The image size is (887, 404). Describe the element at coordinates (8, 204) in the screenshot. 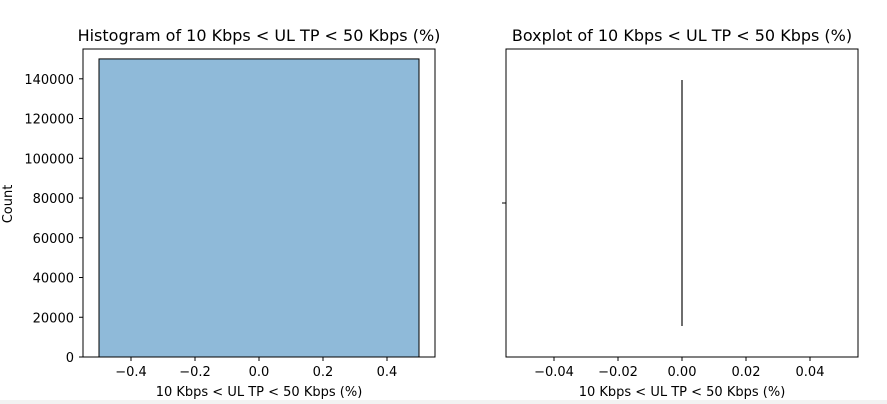

I see `histogram-y-axis-label: Count` at that location.